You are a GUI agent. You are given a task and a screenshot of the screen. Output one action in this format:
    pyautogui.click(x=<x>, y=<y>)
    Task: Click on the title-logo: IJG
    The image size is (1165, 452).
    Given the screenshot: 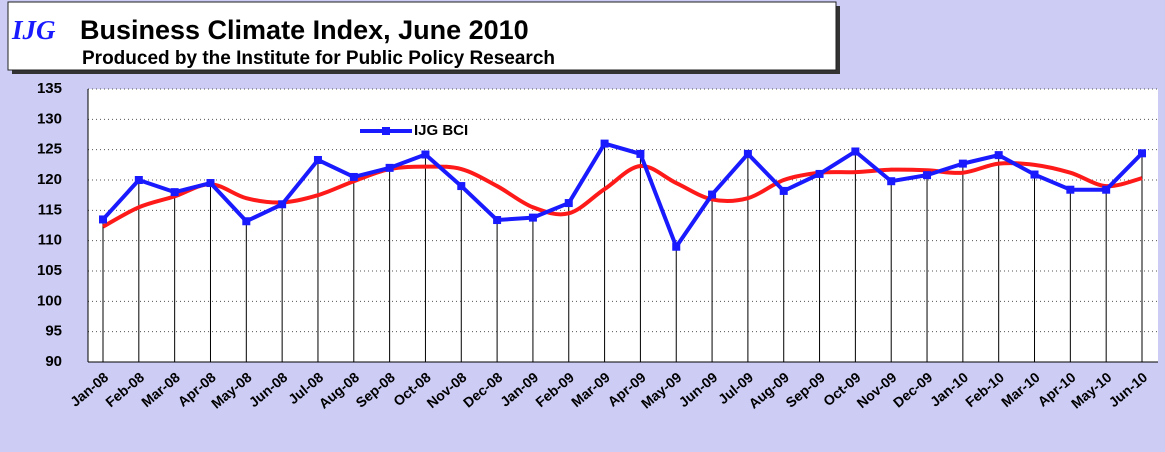 What is the action you would take?
    pyautogui.click(x=33, y=30)
    